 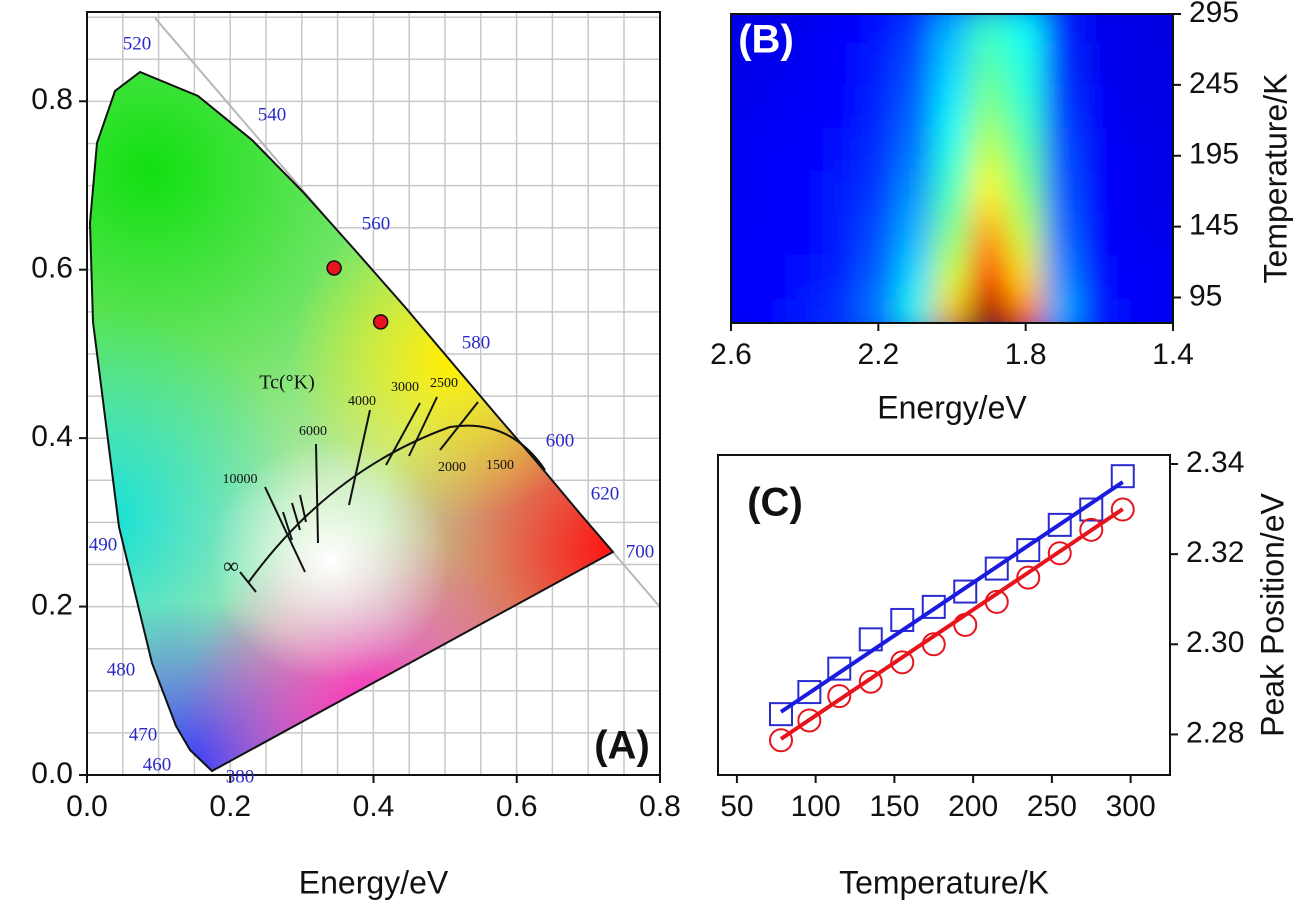 I want to click on wavelength-label: 460, so click(x=157, y=764).